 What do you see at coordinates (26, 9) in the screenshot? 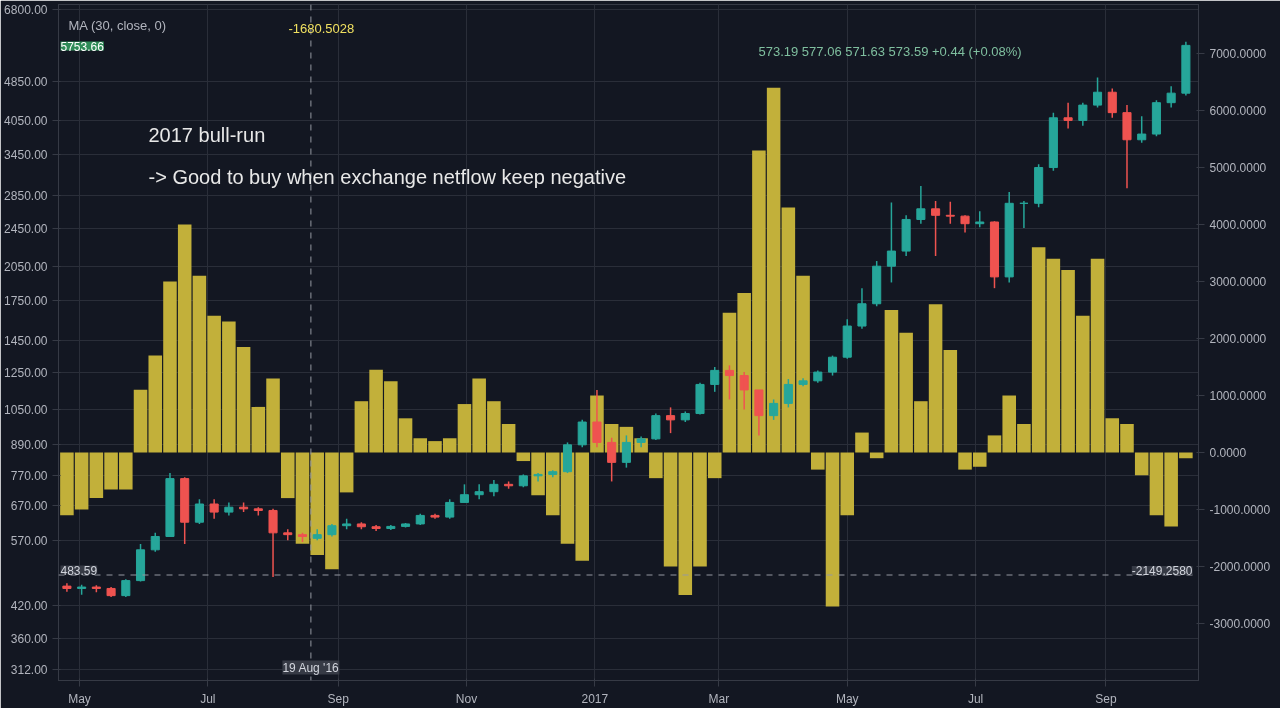
I see `y-tick-label: 6800.00` at bounding box center [26, 9].